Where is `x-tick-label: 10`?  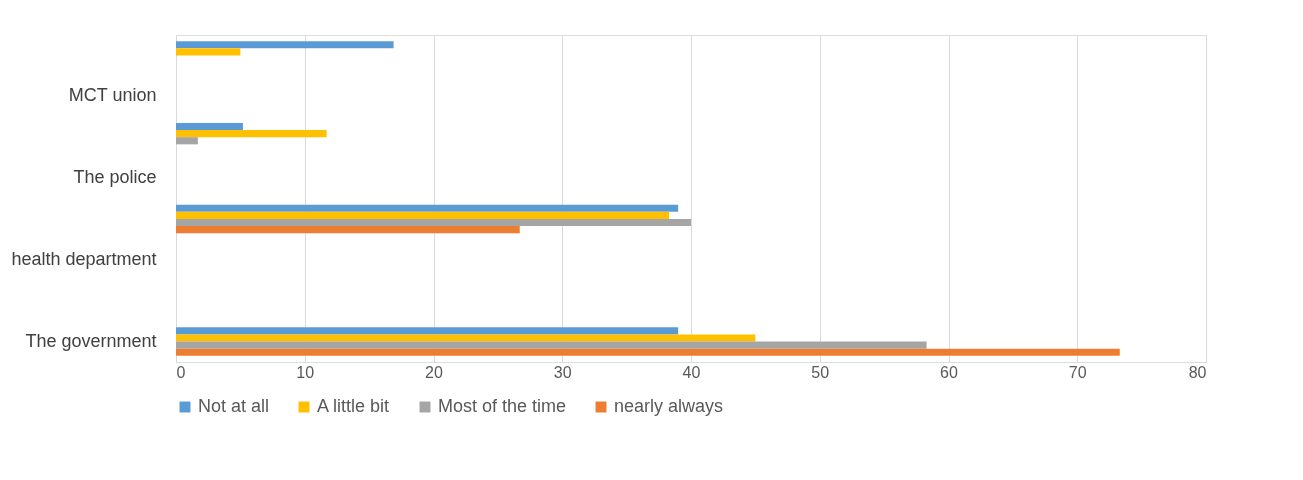 x-tick-label: 10 is located at coordinates (305, 372).